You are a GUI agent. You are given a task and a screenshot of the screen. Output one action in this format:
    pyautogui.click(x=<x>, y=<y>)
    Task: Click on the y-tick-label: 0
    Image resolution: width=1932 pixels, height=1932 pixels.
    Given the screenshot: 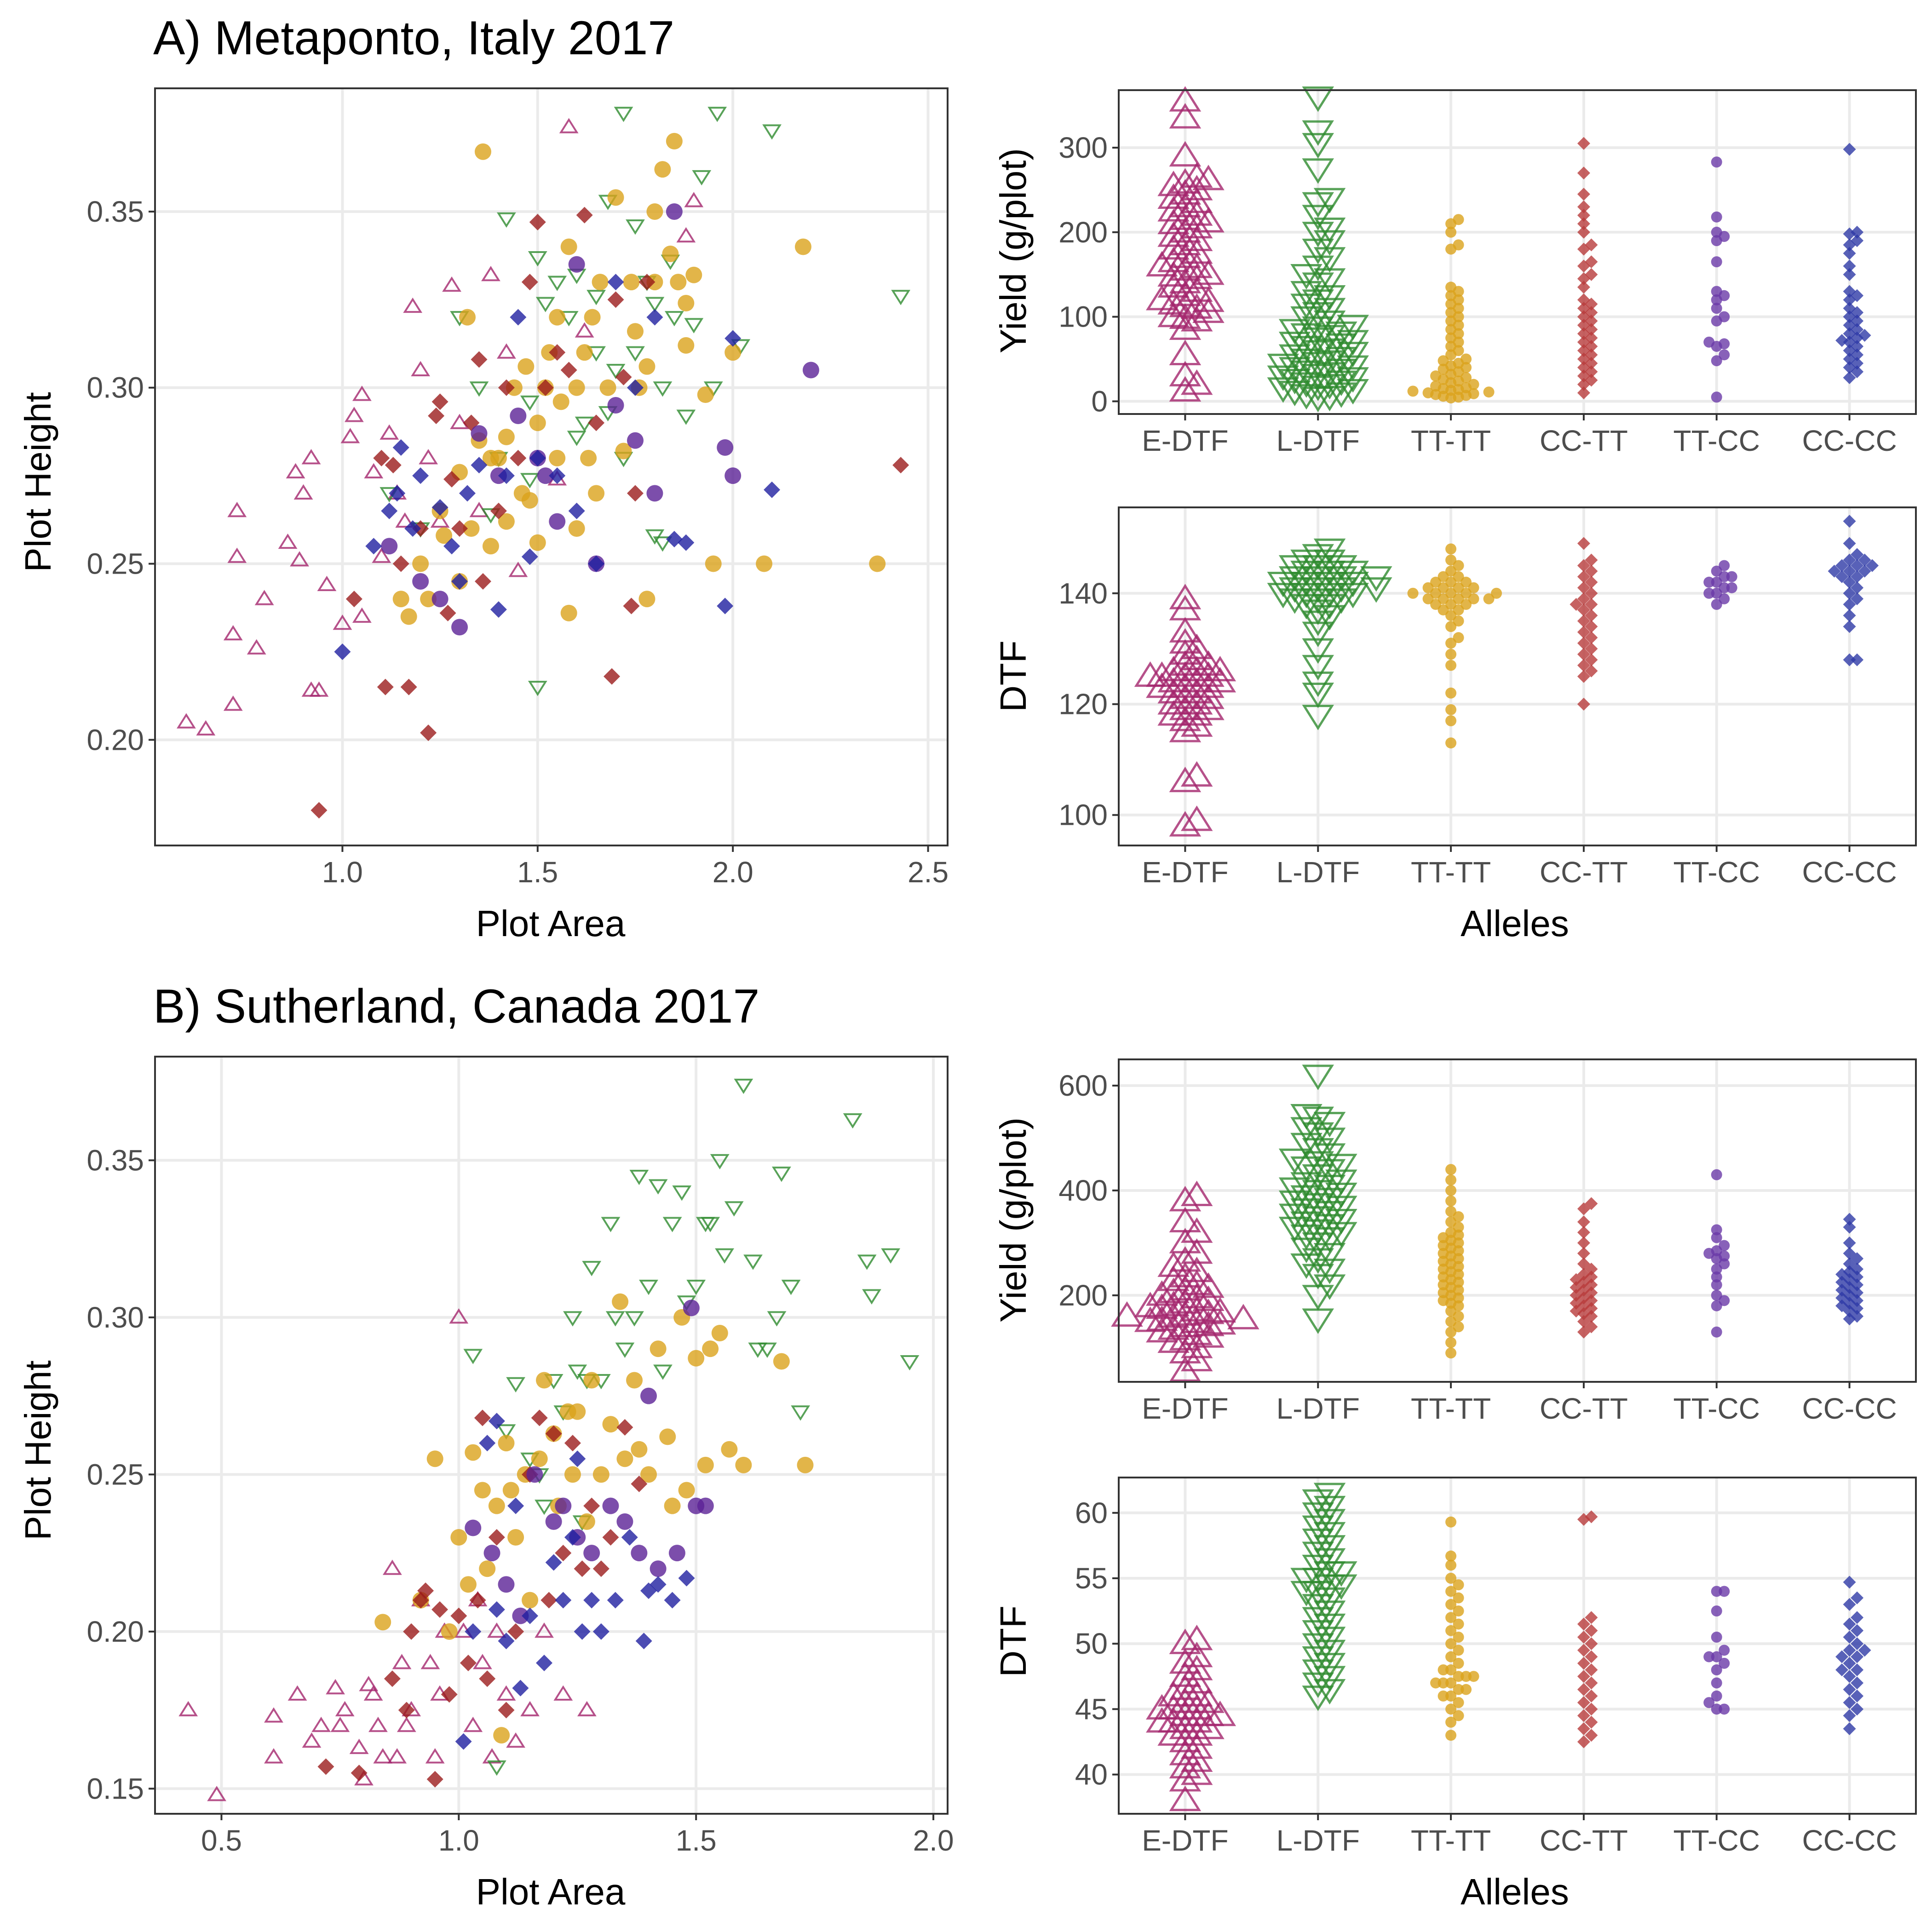 What is the action you would take?
    pyautogui.click(x=1099, y=401)
    